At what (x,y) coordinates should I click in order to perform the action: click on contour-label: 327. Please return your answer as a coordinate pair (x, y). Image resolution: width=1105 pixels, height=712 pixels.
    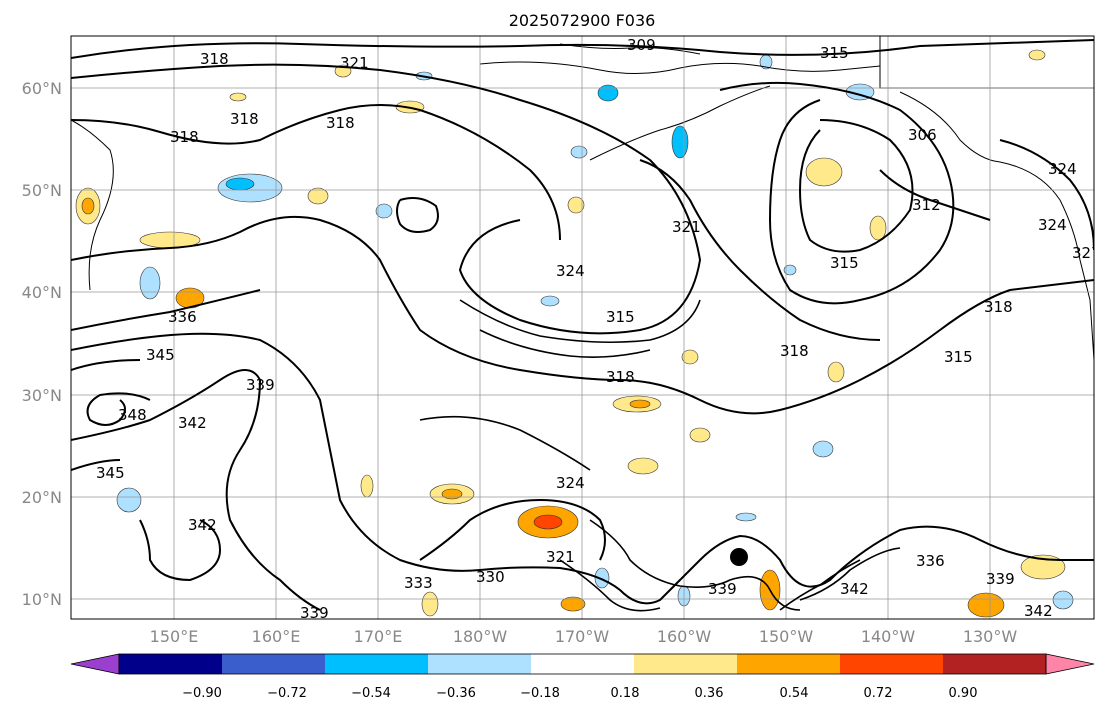
    Looking at the image, I should click on (1086, 253).